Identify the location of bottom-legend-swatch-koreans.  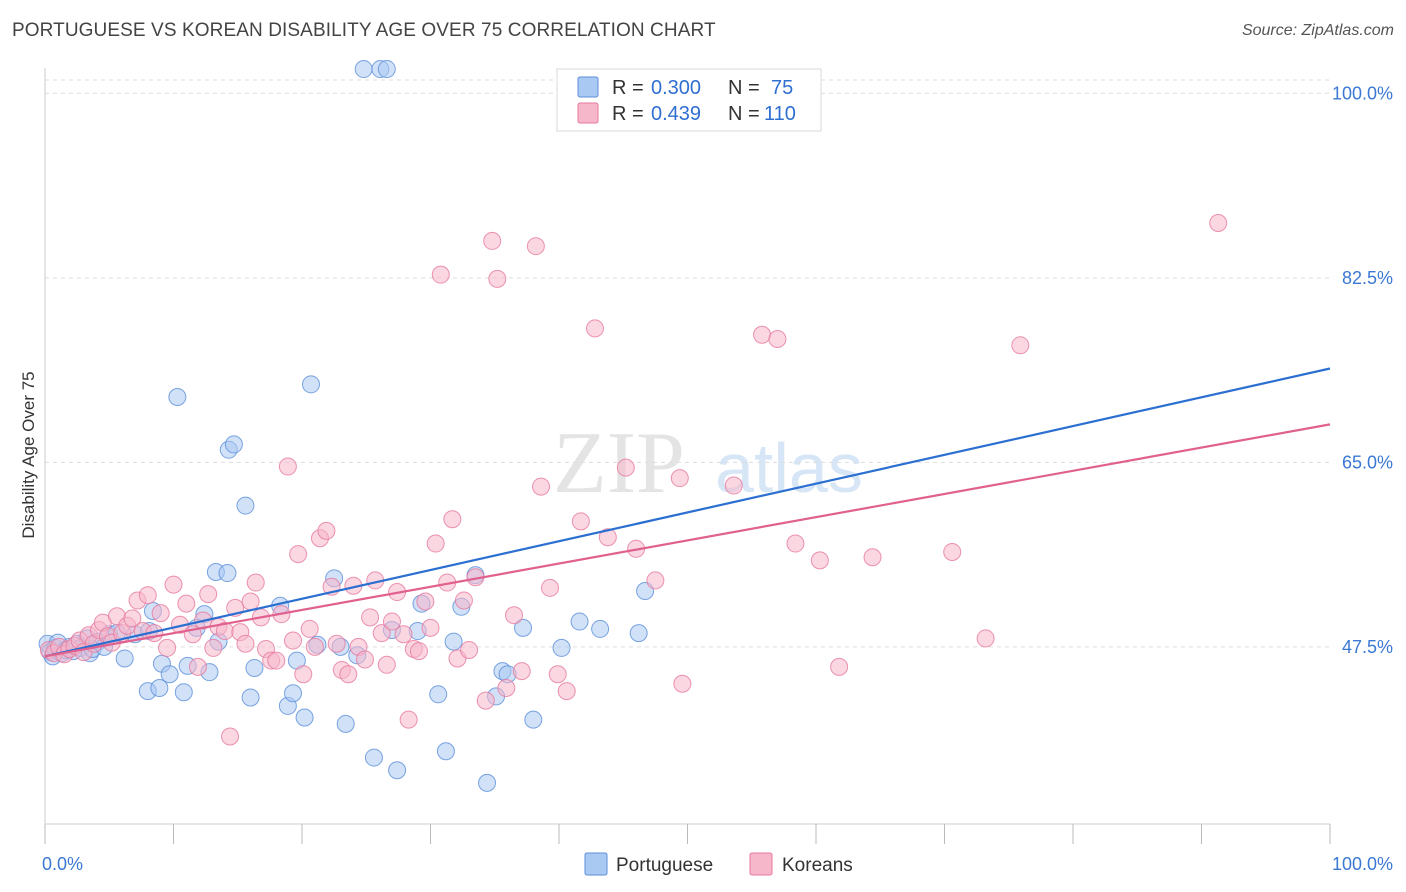
(761, 864).